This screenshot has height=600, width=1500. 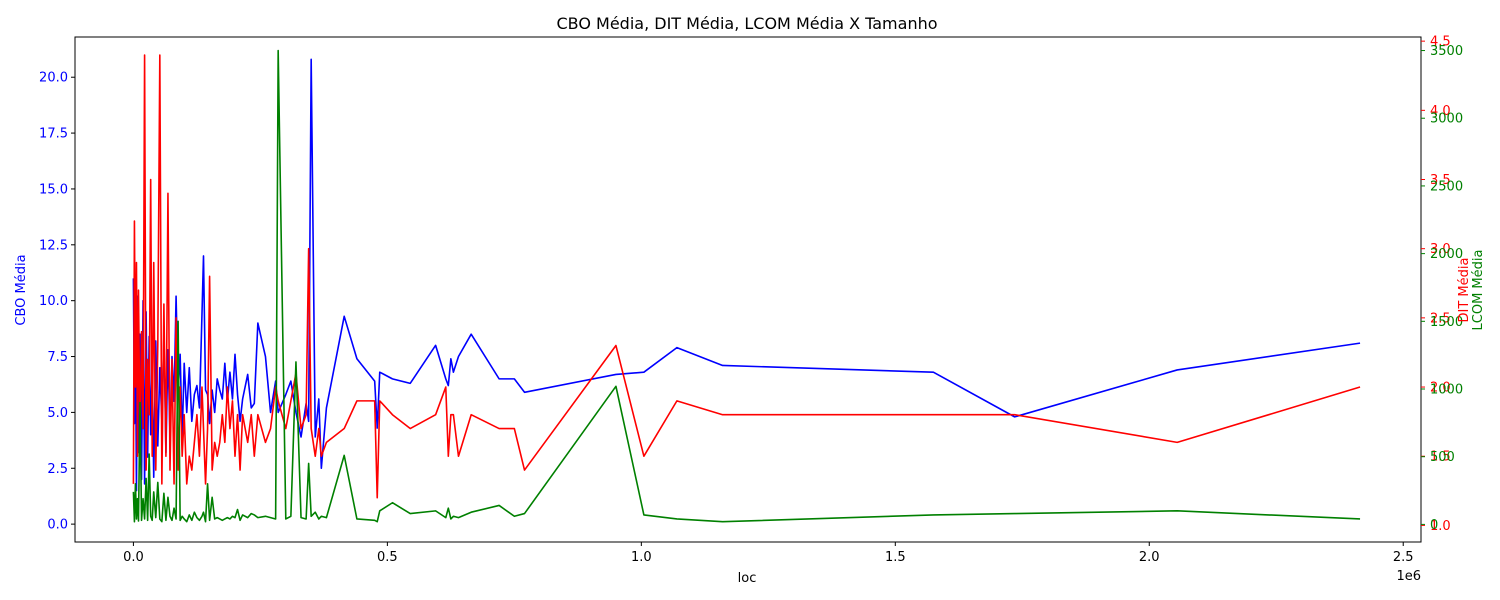 I want to click on y-axis-dit: 1.0 1.5 2.0 2.5 3.0 3.5 4.0 4.5, so click(x=1436, y=284).